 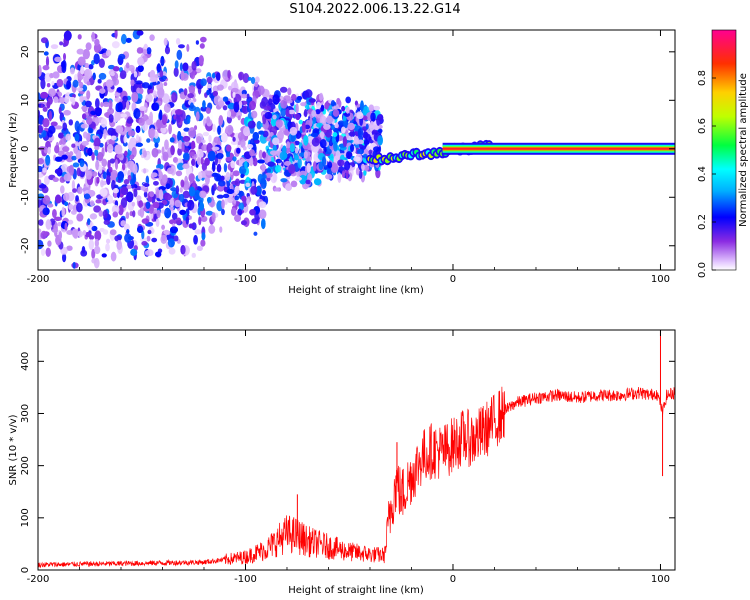 I want to click on y-tick-label: 0, so click(x=25, y=149).